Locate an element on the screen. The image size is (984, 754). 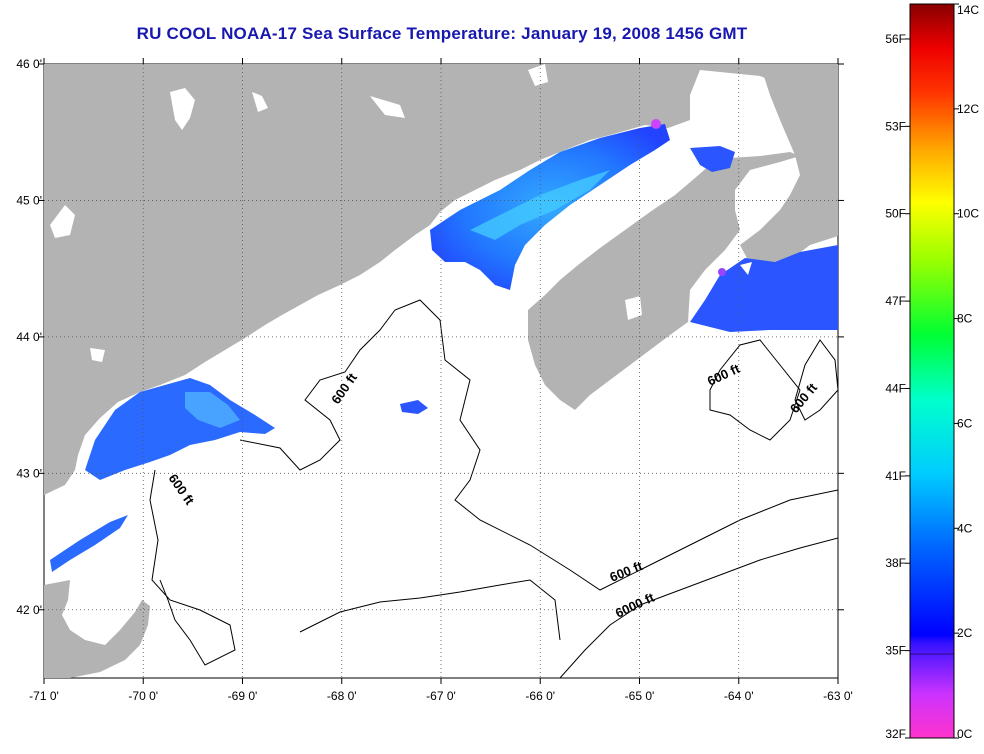
land-nova-scotia is located at coordinates (664, 281).